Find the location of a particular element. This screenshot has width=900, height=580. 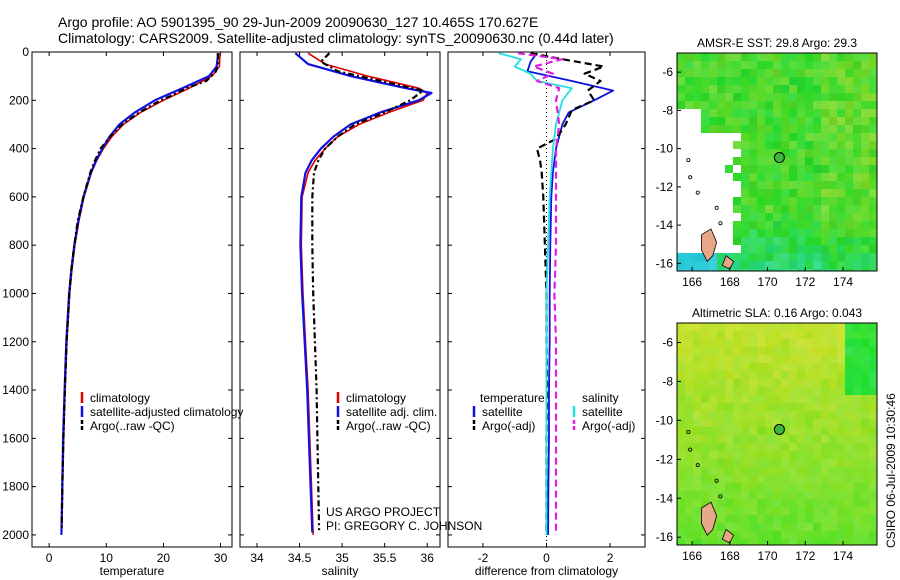

land-polygon is located at coordinates (709, 245).